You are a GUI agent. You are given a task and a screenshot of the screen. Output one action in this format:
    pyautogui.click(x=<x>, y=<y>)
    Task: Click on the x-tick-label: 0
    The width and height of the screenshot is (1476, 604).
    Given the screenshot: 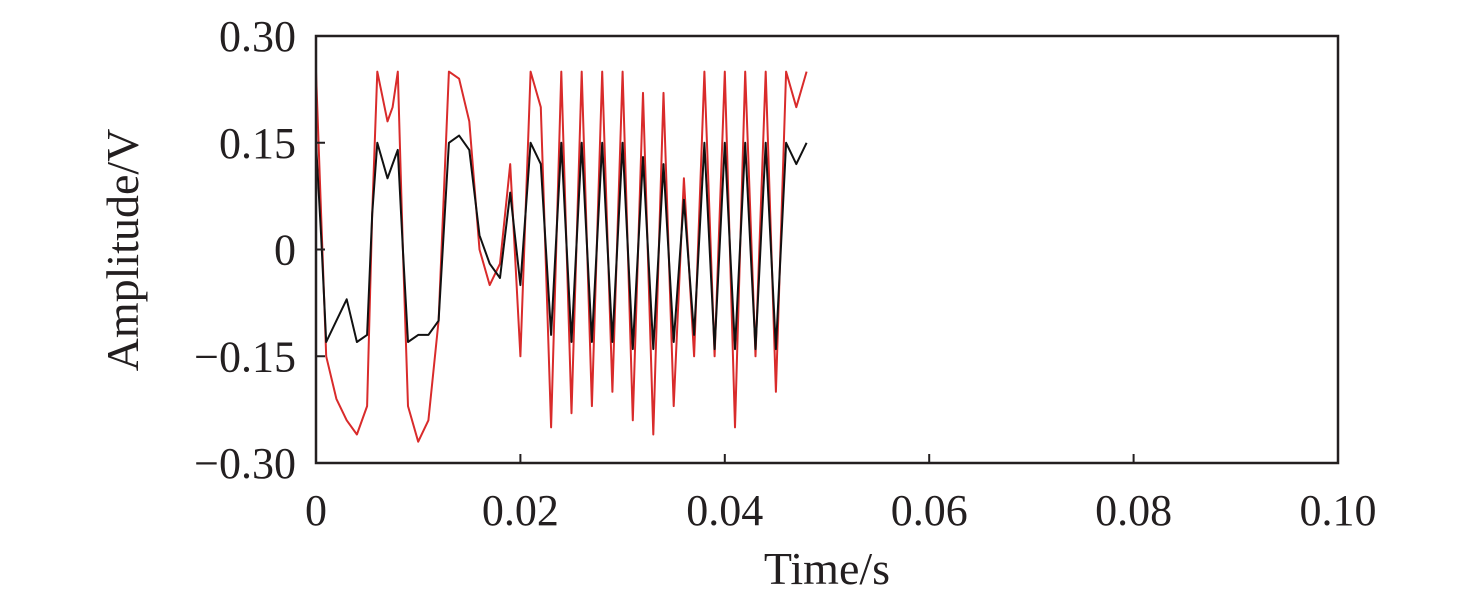 What is the action you would take?
    pyautogui.click(x=316, y=510)
    